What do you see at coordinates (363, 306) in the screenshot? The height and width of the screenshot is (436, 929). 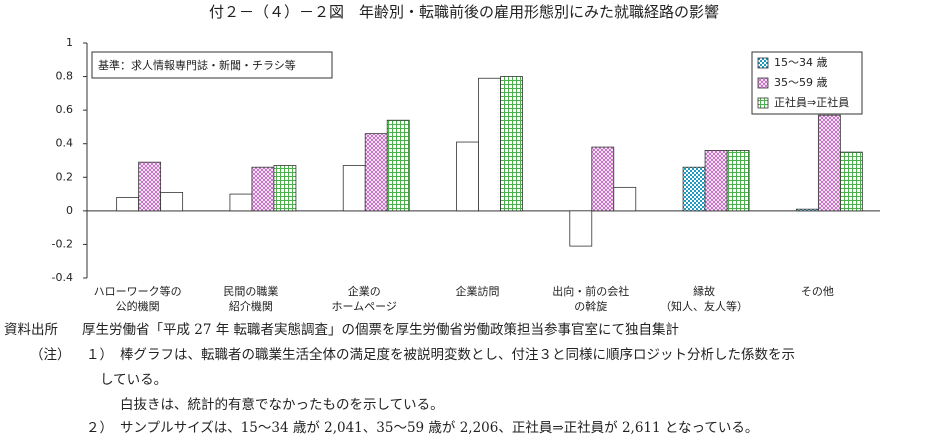 I see `x-tick-label: ホームページ` at bounding box center [363, 306].